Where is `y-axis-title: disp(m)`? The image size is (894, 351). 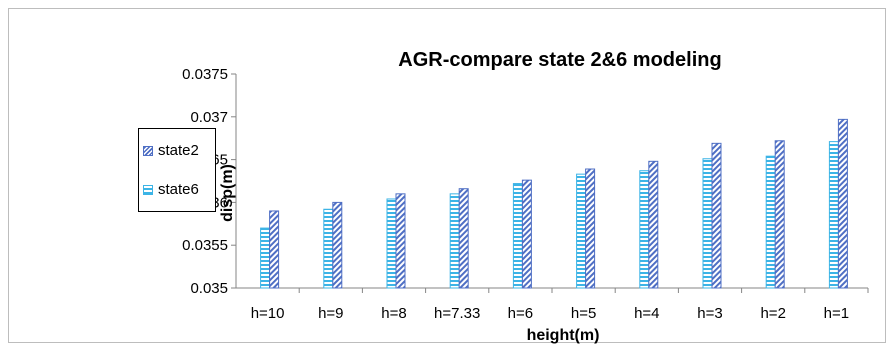
y-axis-title: disp(m) is located at coordinates (227, 193).